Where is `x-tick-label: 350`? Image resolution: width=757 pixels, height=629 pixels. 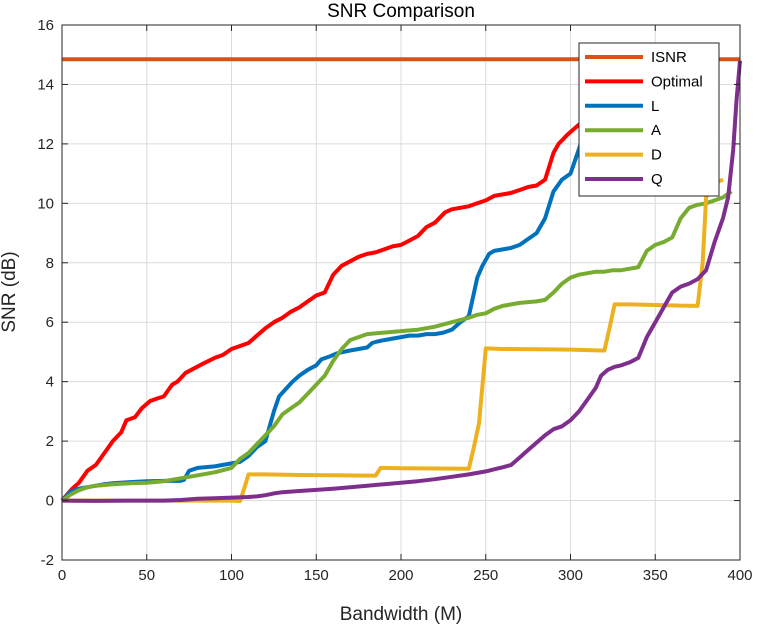
x-tick-label: 350 is located at coordinates (655, 575).